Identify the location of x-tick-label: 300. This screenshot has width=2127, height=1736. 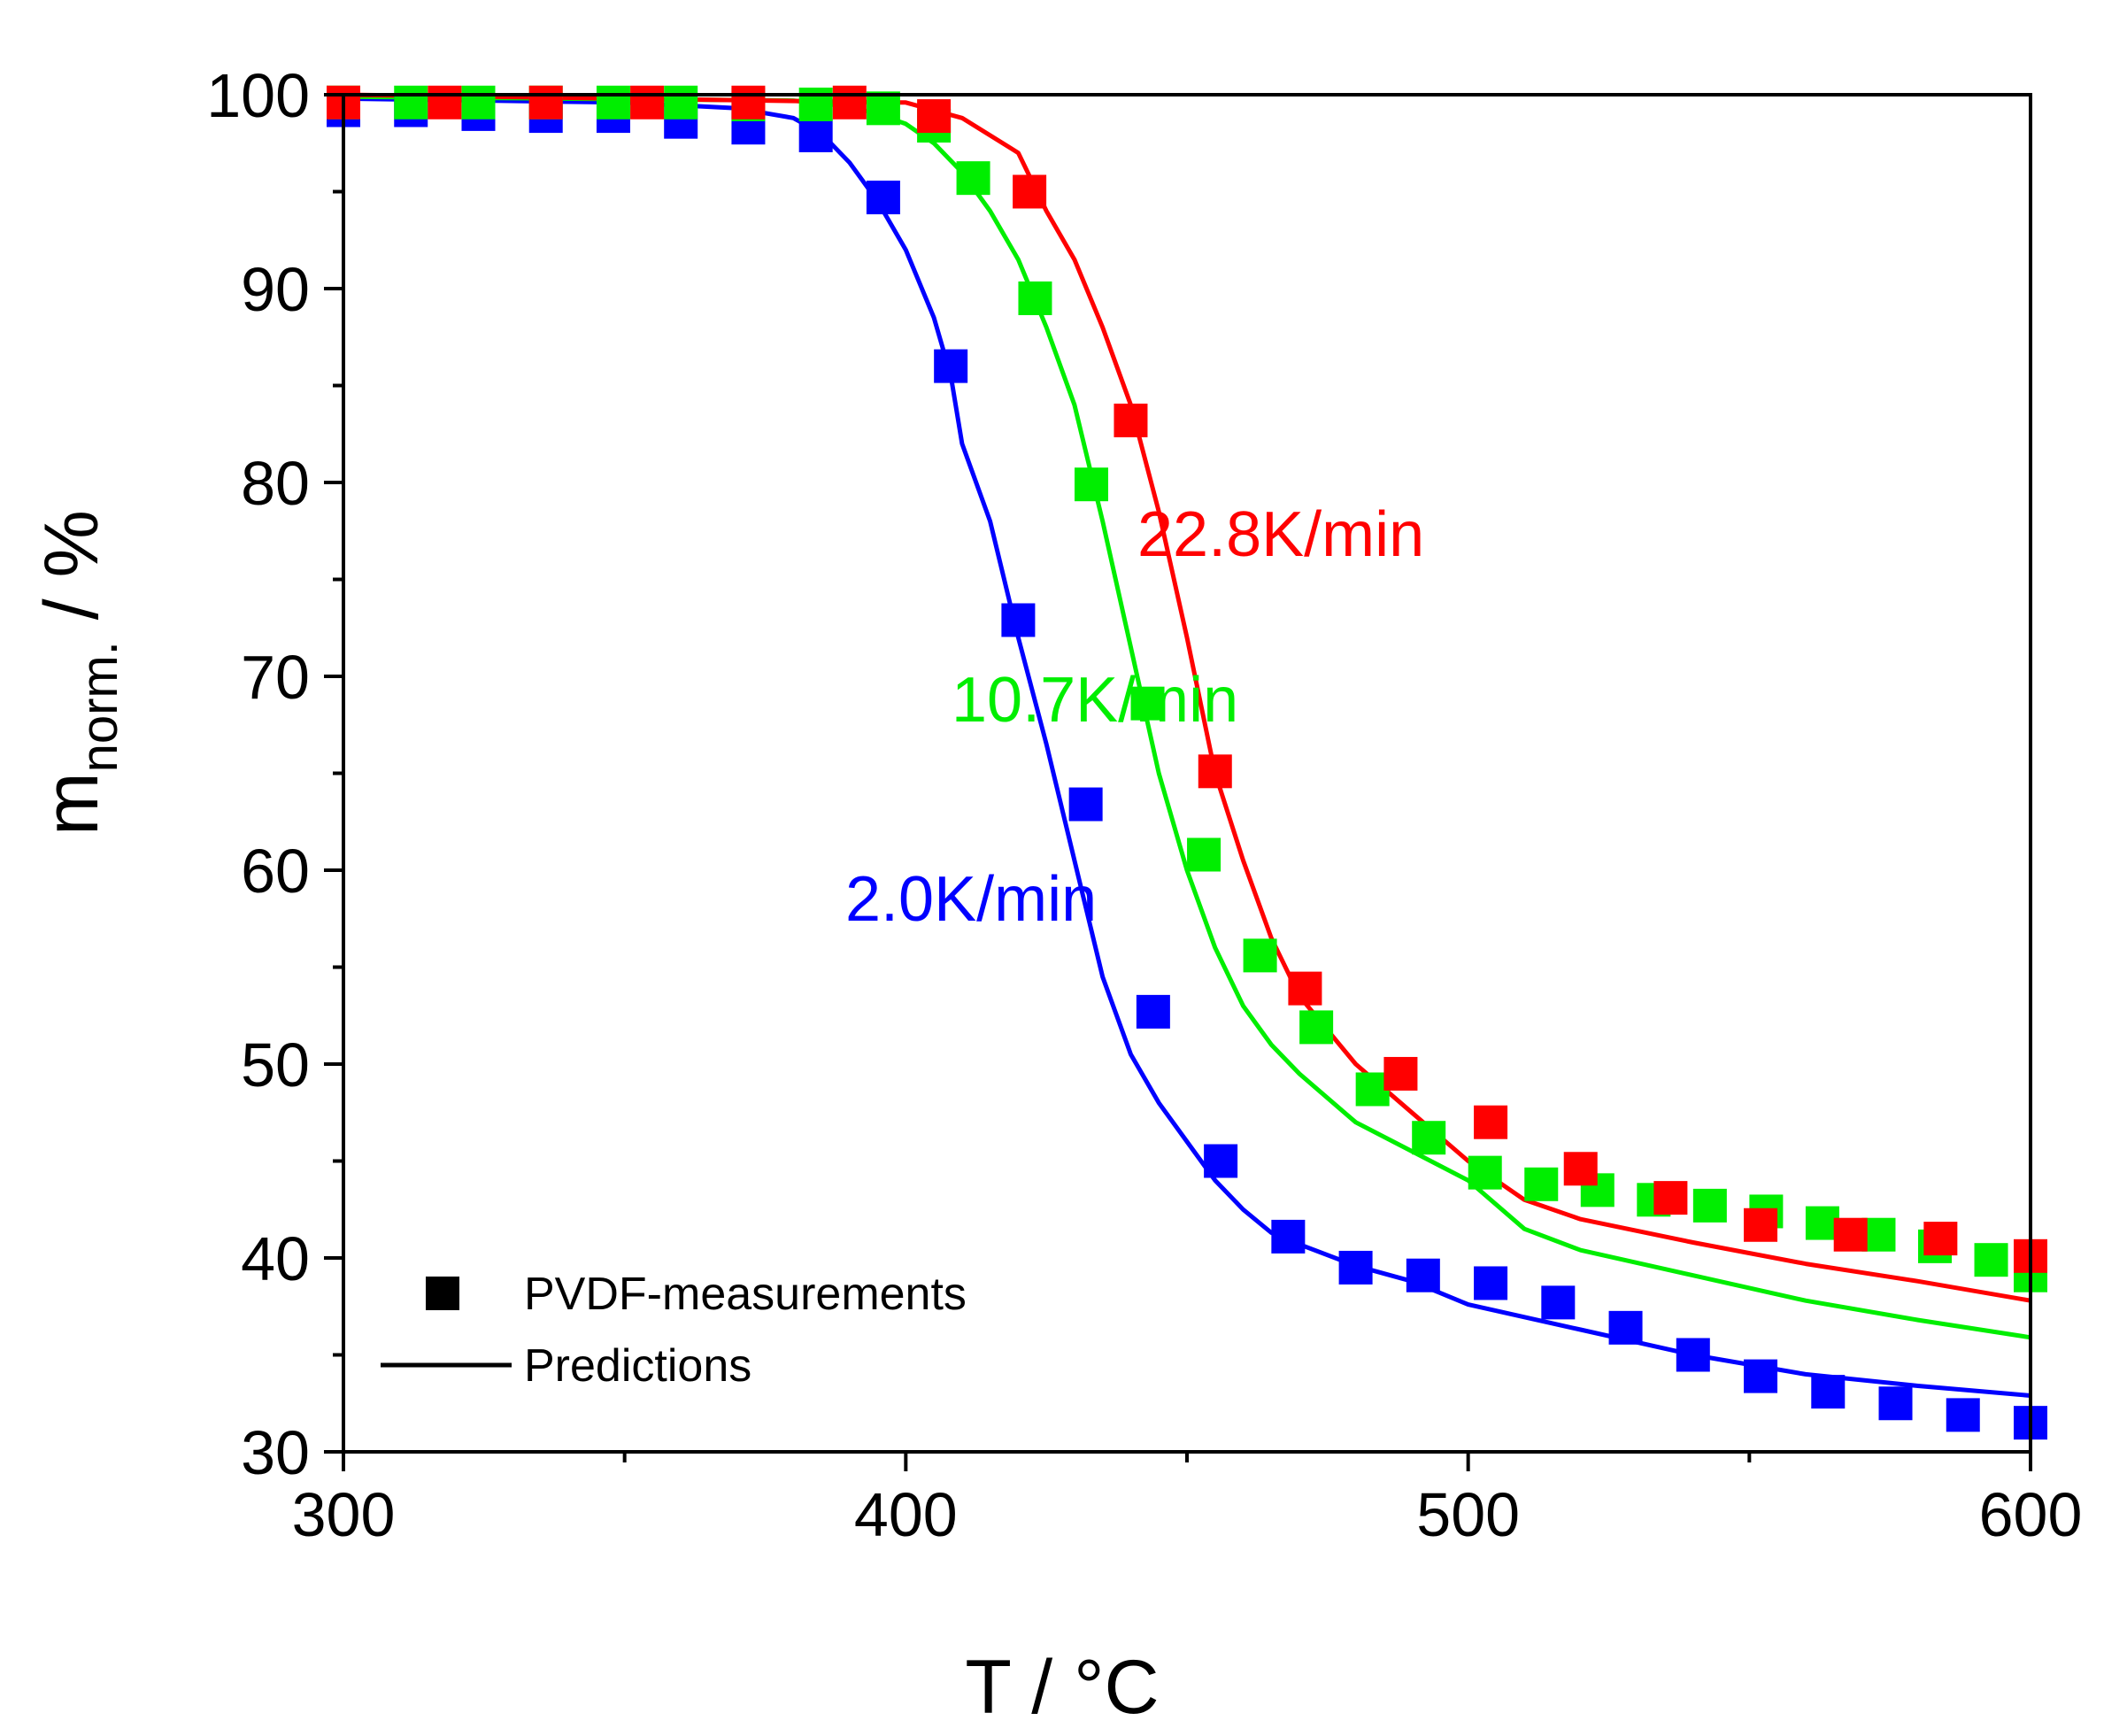
(344, 1515).